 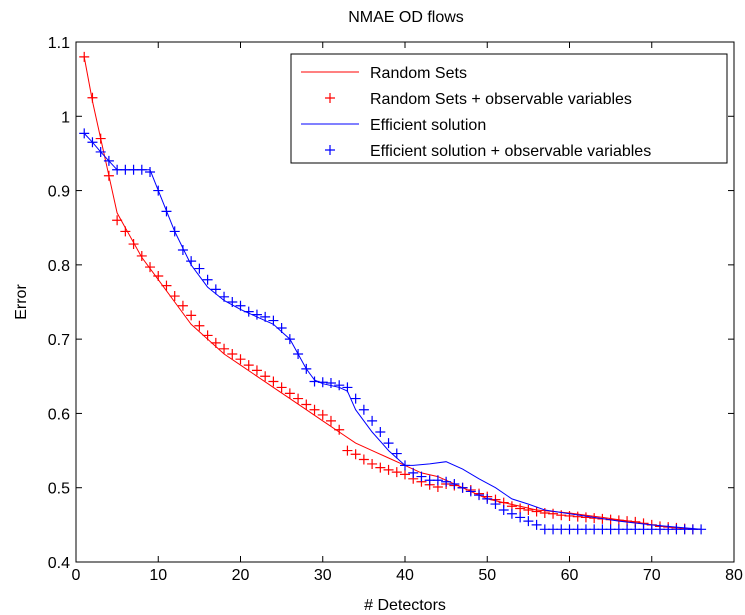 I want to click on x-tick-label: 50, so click(x=487, y=575).